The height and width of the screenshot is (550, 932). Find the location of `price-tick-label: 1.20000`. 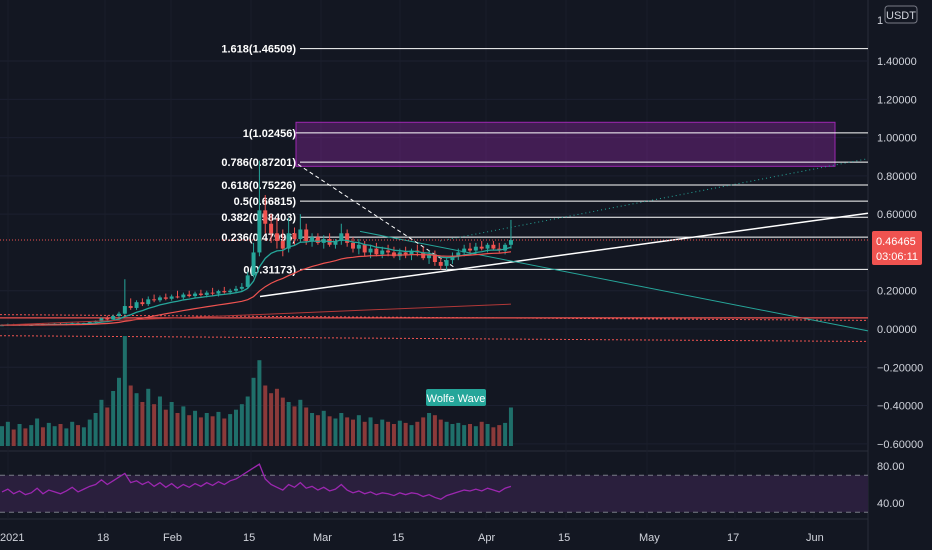

price-tick-label: 1.20000 is located at coordinates (897, 100).